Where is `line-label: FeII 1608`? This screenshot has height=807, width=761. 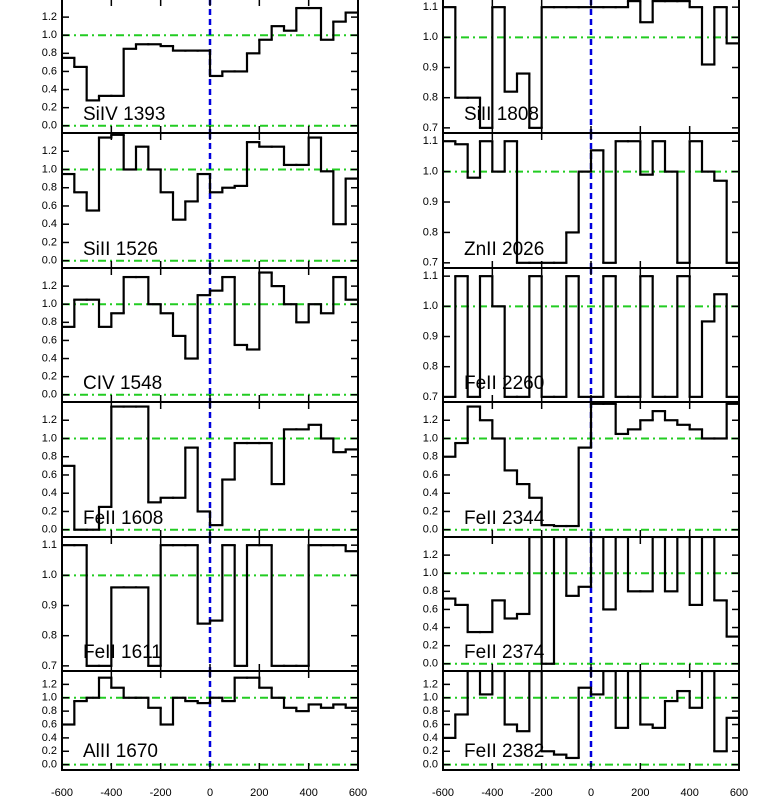
line-label: FeII 1608 is located at coordinates (123, 518).